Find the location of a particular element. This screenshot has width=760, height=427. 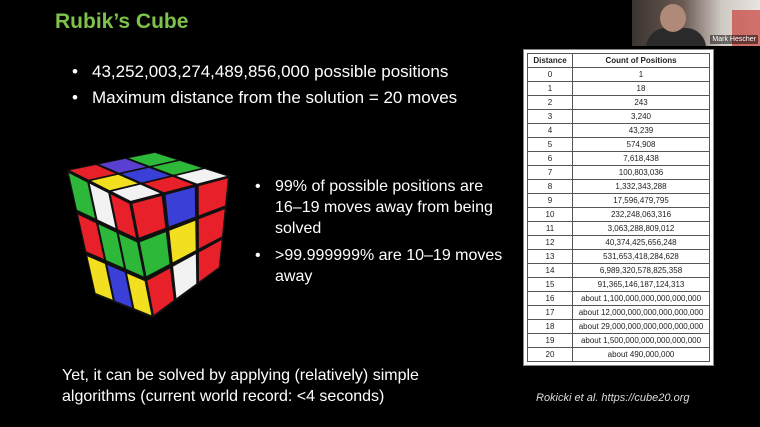

person-head is located at coordinates (673, 18).